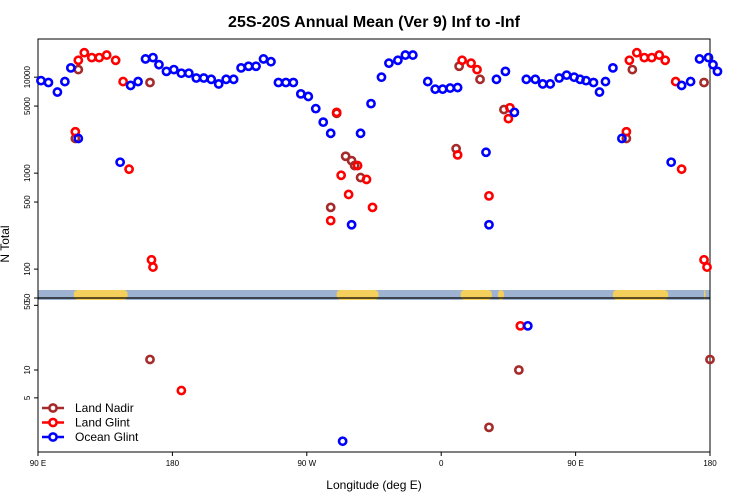 This screenshot has height=500, width=750. I want to click on x-tick-label: 90 W, so click(306, 463).